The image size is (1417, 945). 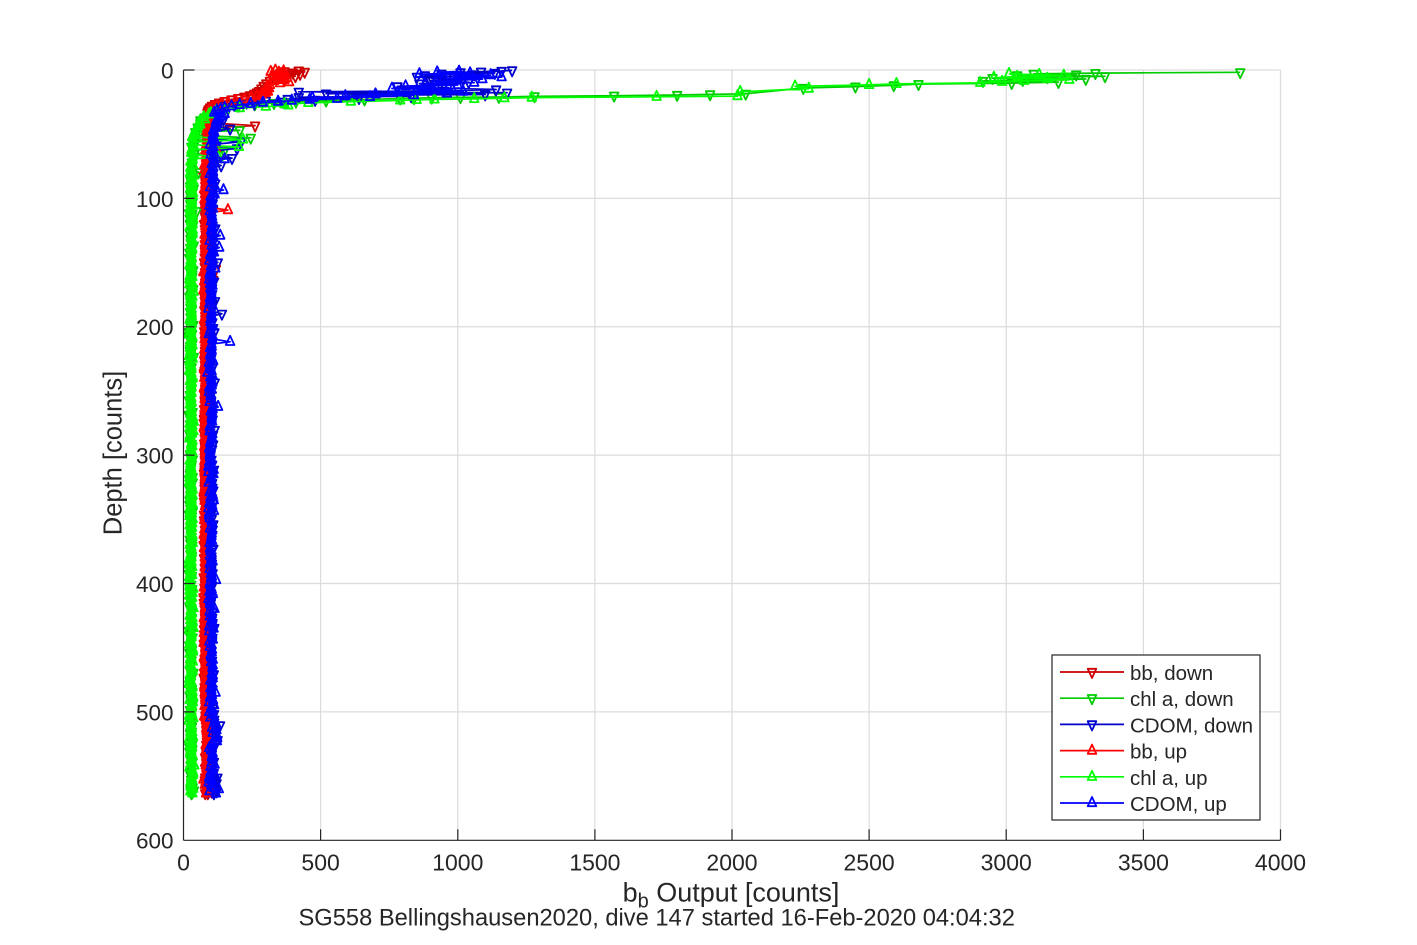 What do you see at coordinates (1171, 673) in the screenshot?
I see `svg-text: bb, down` at bounding box center [1171, 673].